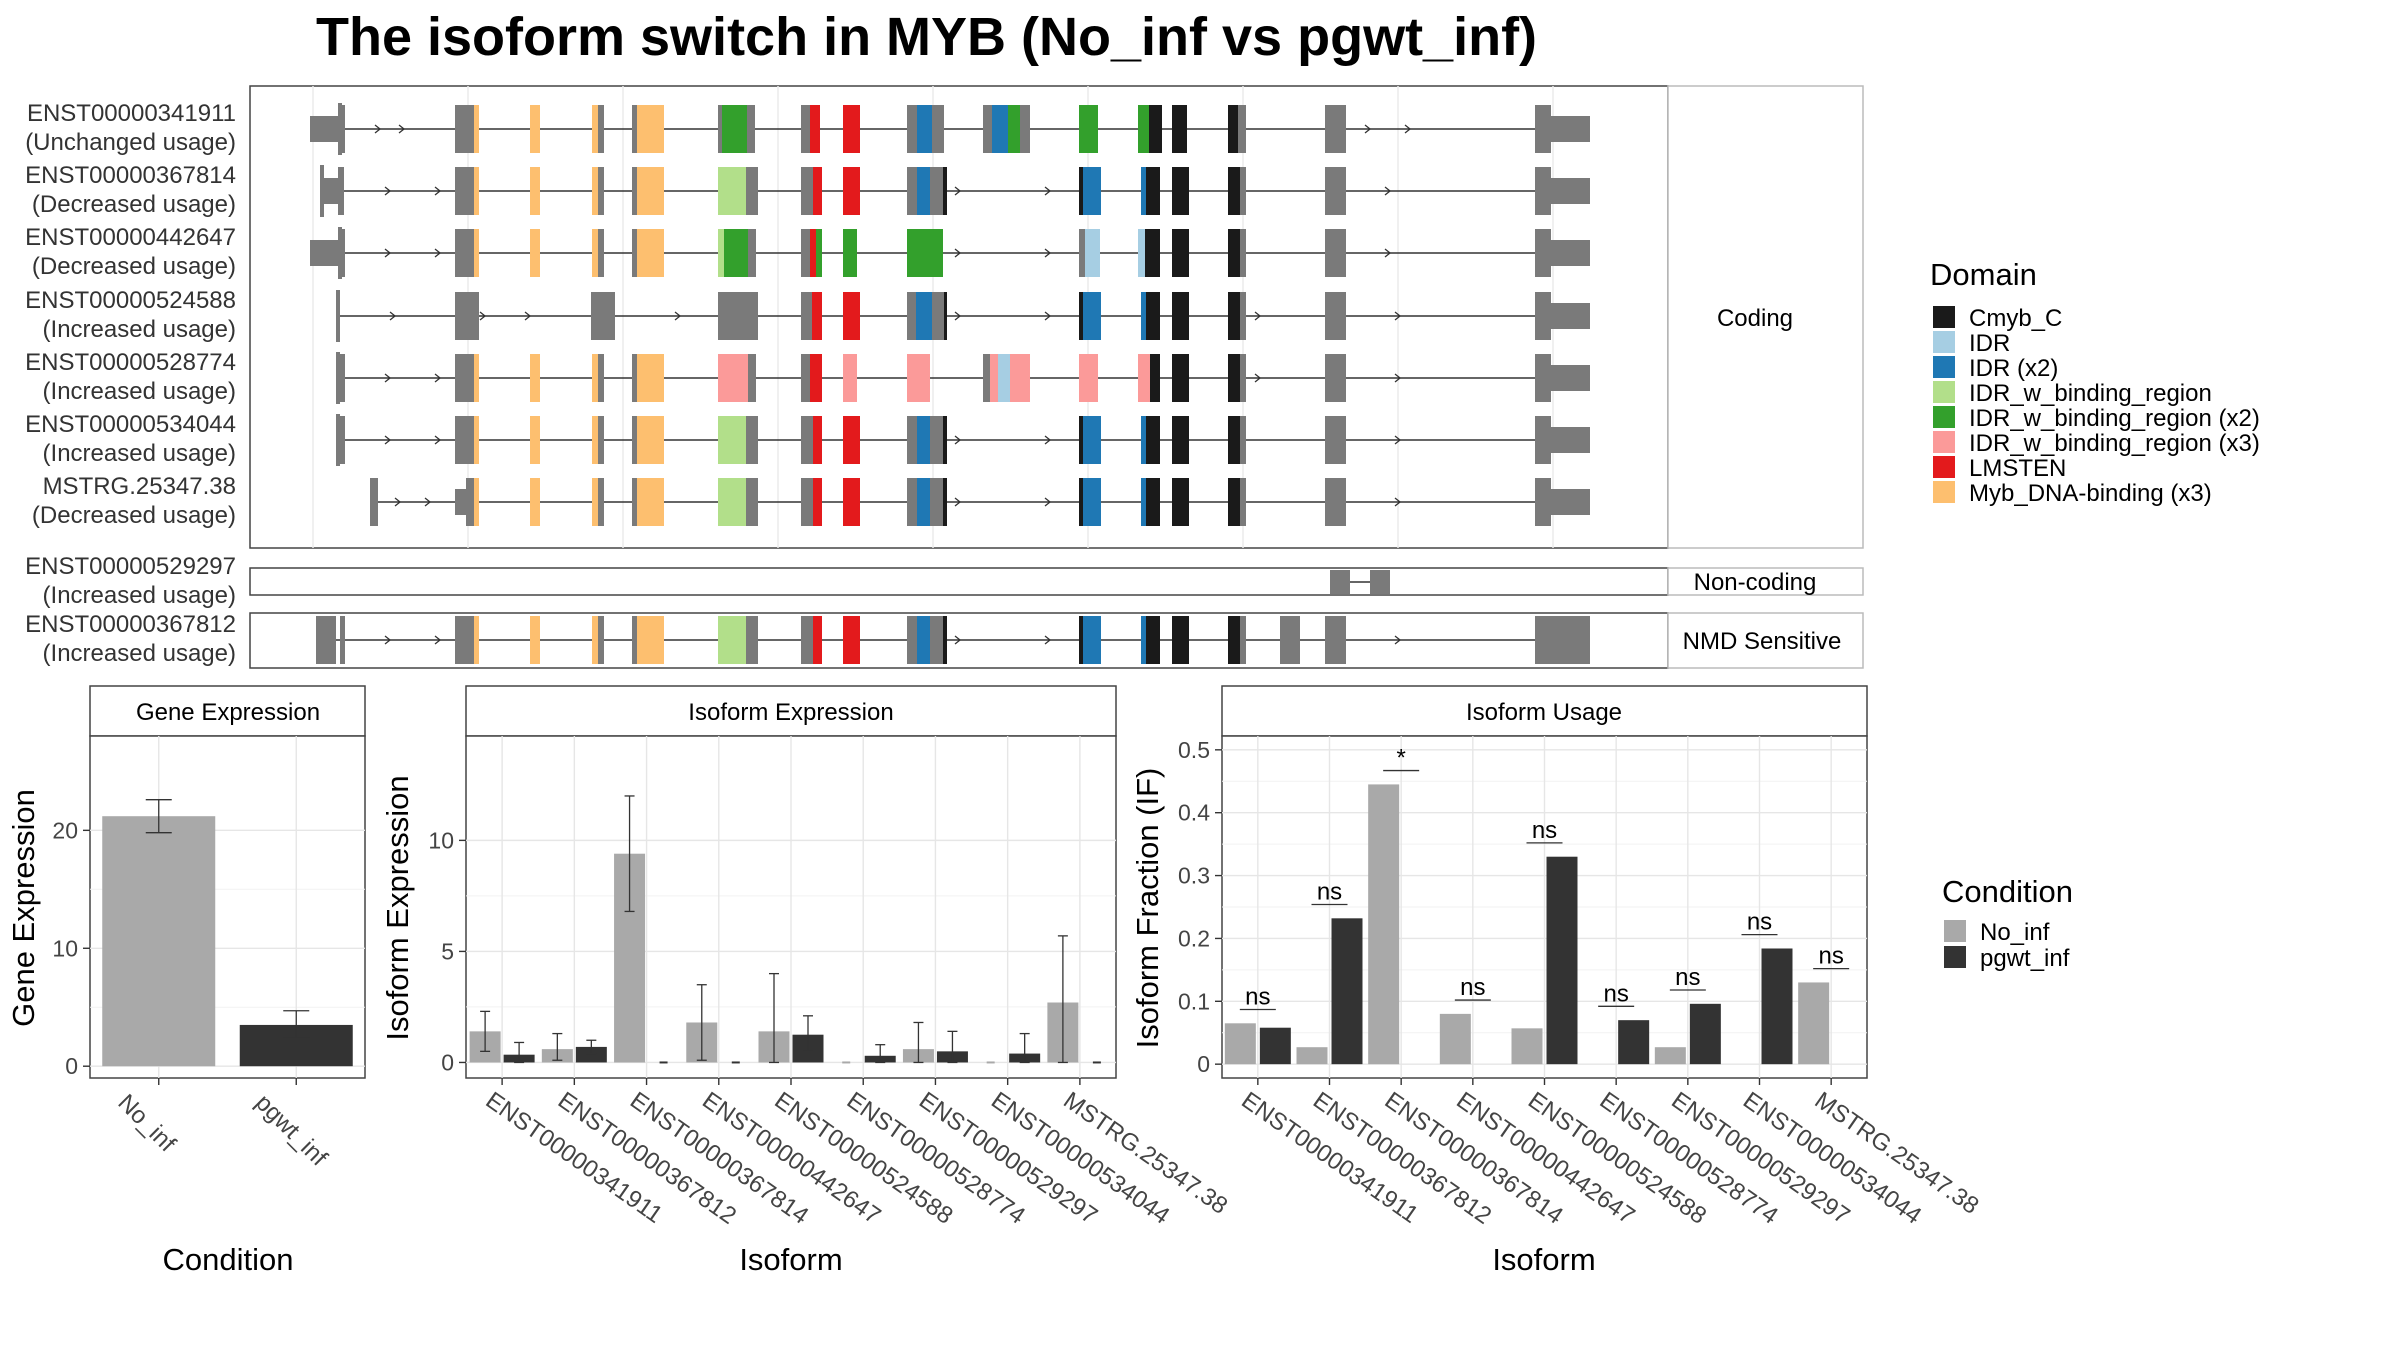 The width and height of the screenshot is (2400, 1350). What do you see at coordinates (1400, 758) in the screenshot?
I see `significance-label: *` at bounding box center [1400, 758].